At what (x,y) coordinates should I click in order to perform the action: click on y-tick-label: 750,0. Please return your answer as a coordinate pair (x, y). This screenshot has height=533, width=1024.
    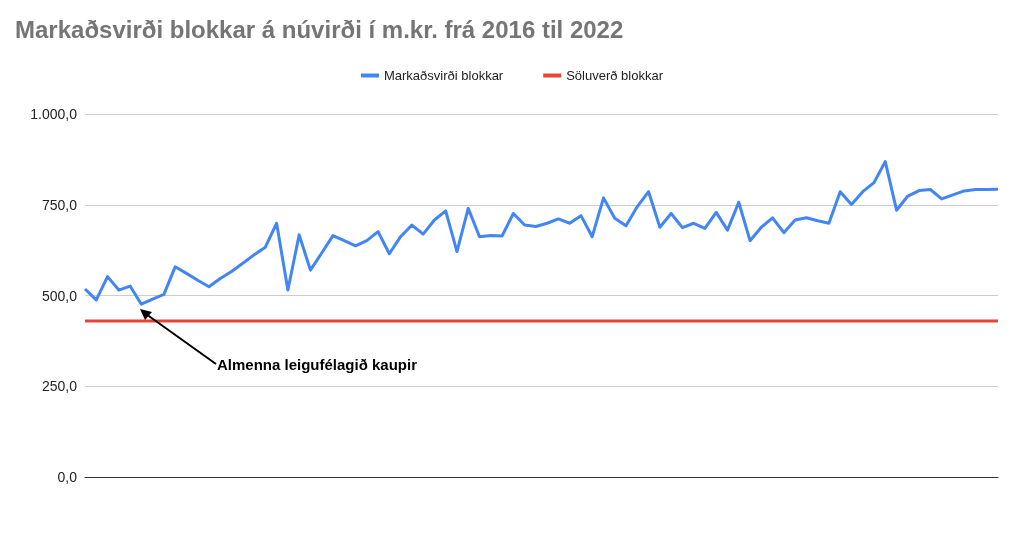
    Looking at the image, I should click on (59, 204).